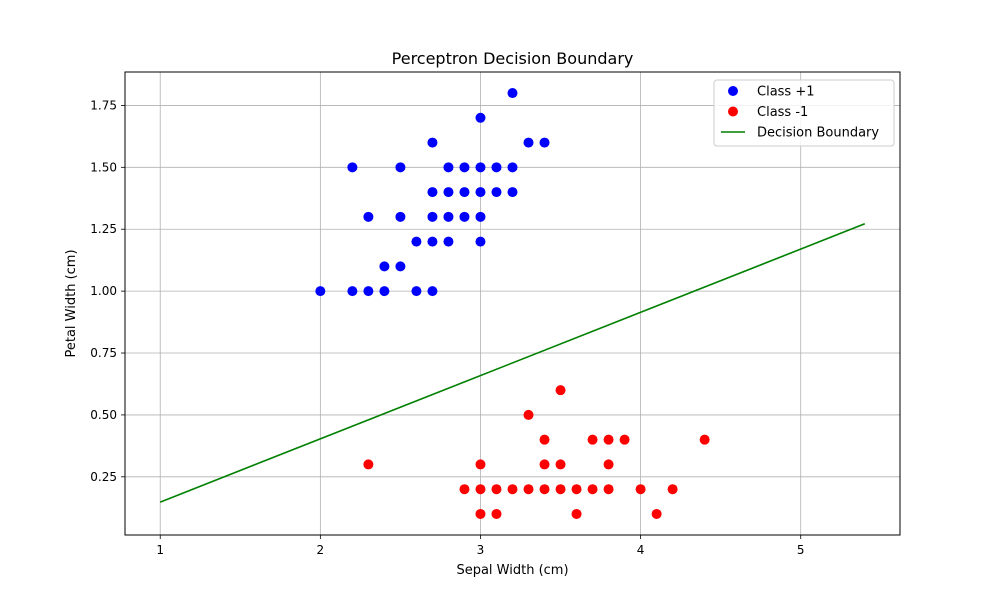 This screenshot has width=1000, height=604. What do you see at coordinates (818, 133) in the screenshot?
I see `legend-label: Decision Boundary` at bounding box center [818, 133].